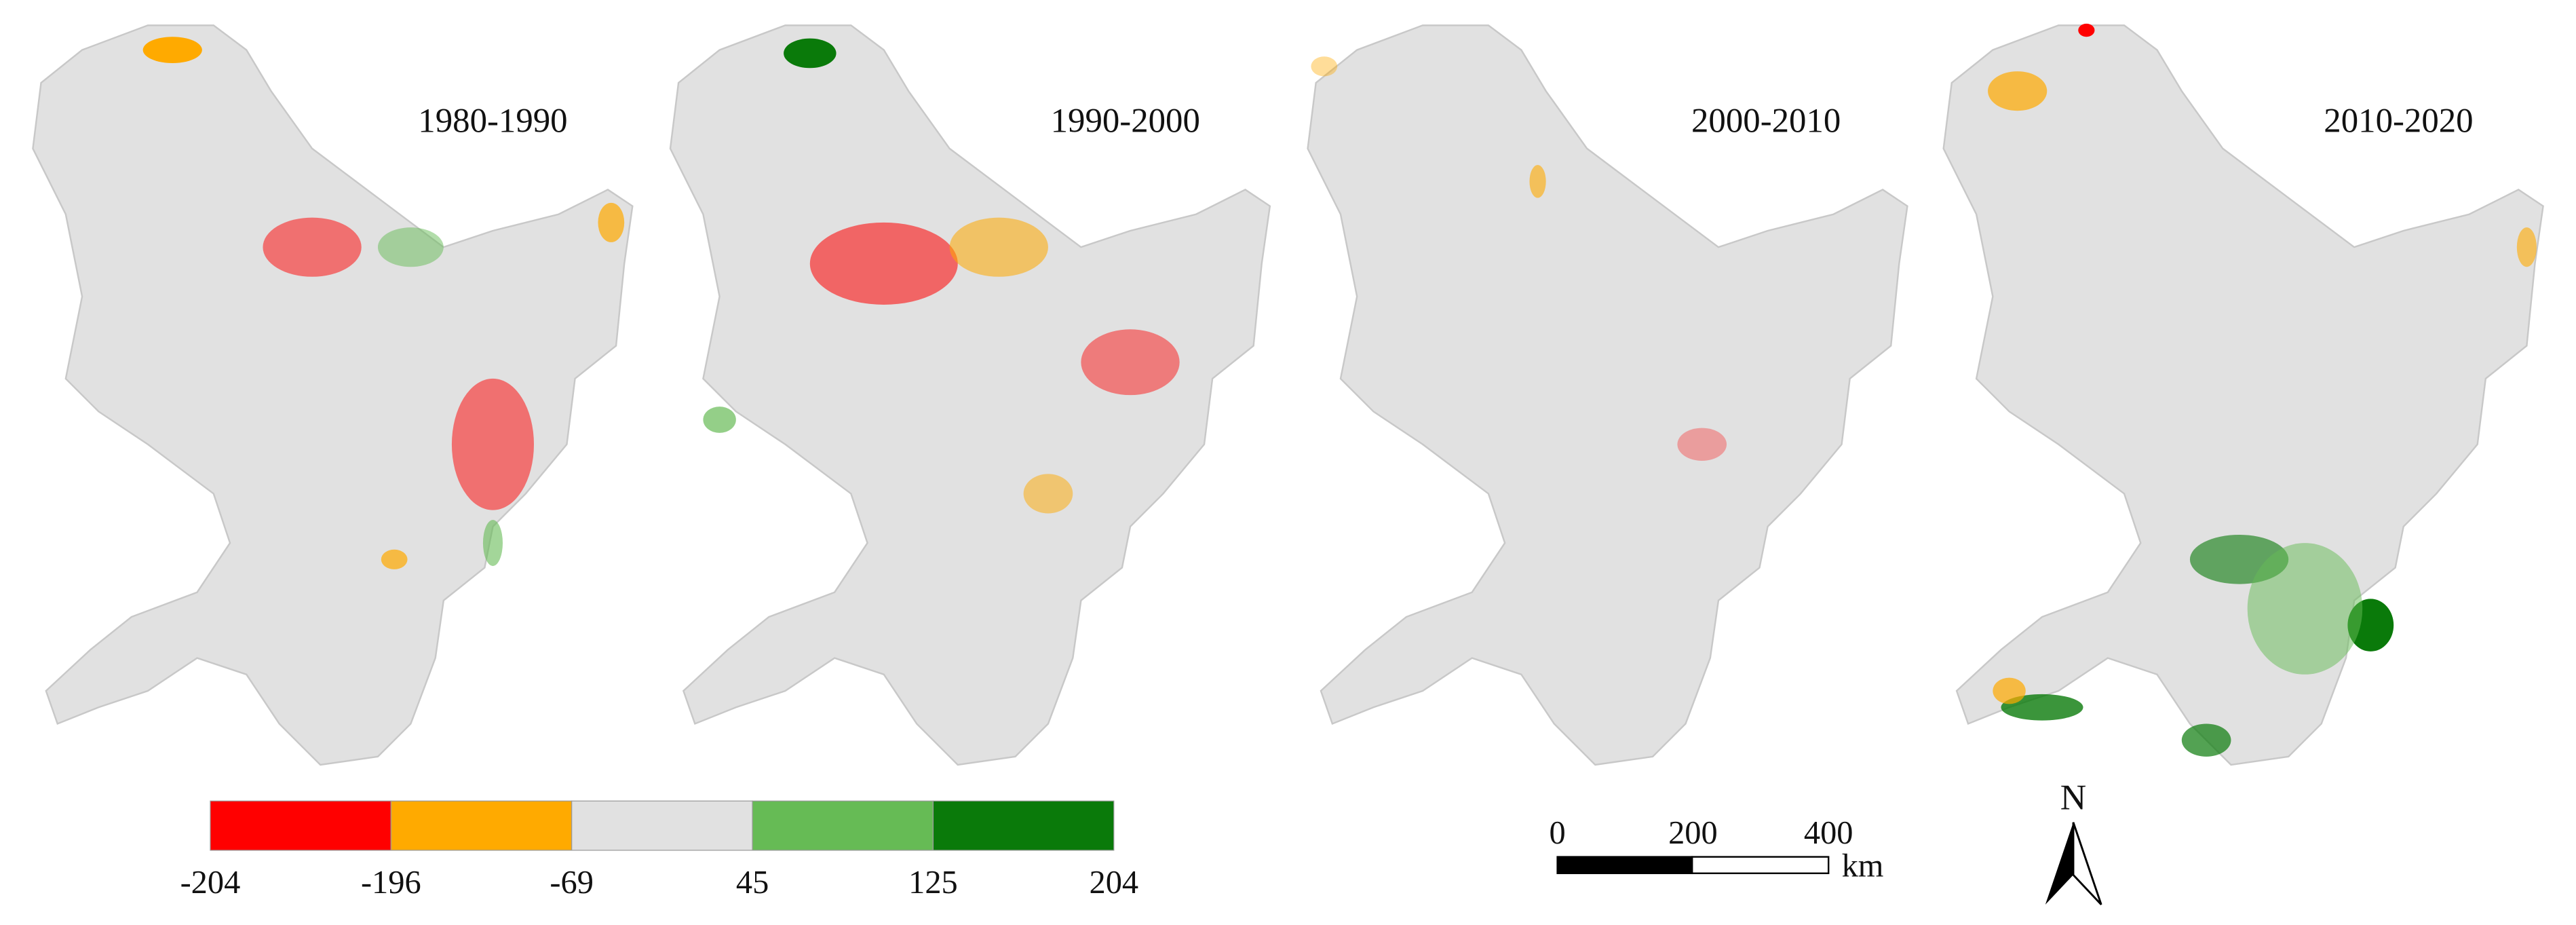 Image resolution: width=2576 pixels, height=925 pixels. Describe the element at coordinates (2073, 797) in the screenshot. I see `north-label: N` at that location.